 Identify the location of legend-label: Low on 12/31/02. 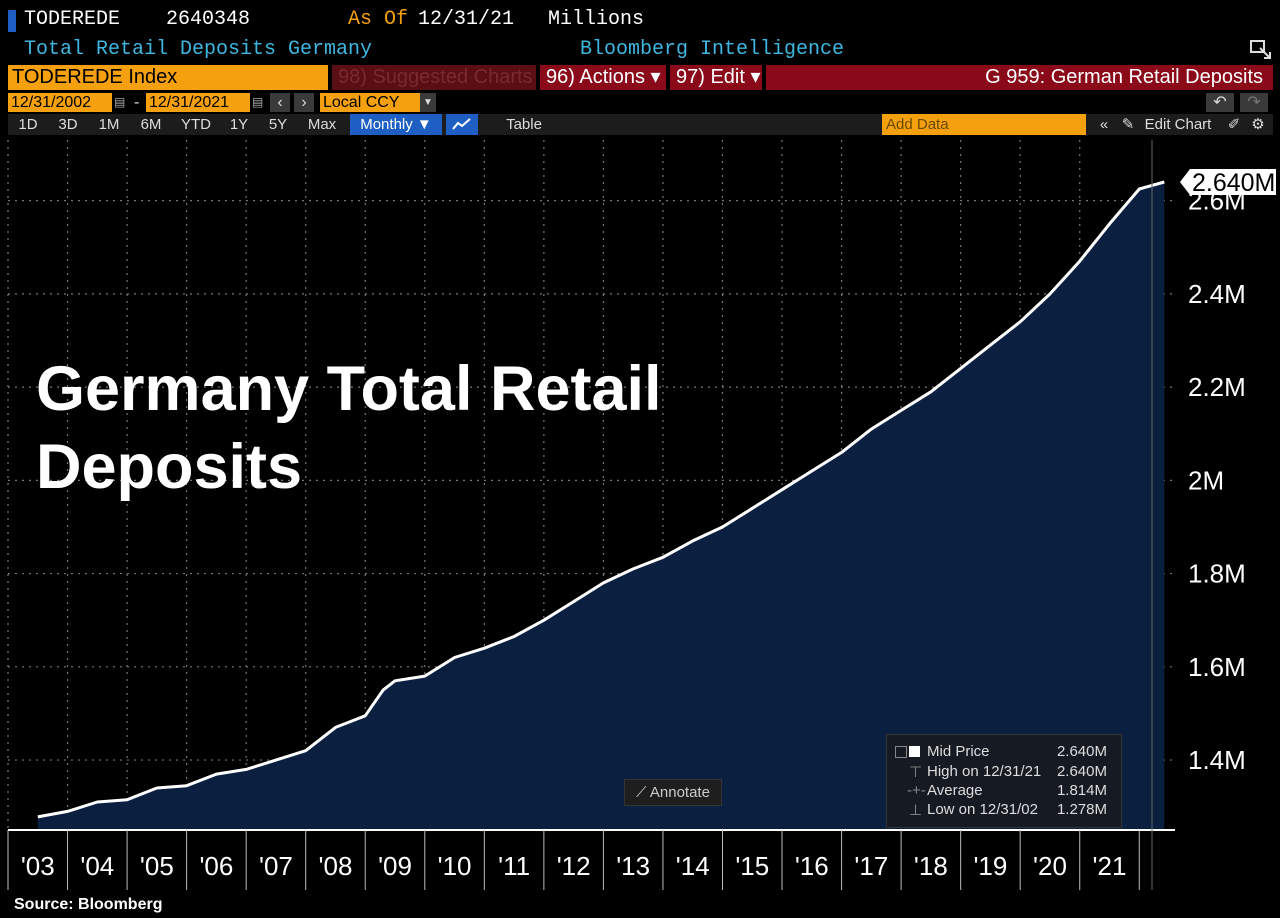
(982, 809).